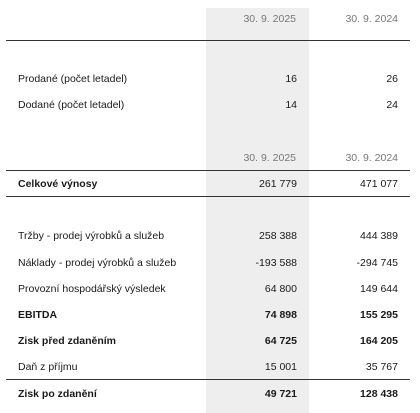 The width and height of the screenshot is (420, 413). What do you see at coordinates (291, 79) in the screenshot?
I see `row-value-2025: 16` at bounding box center [291, 79].